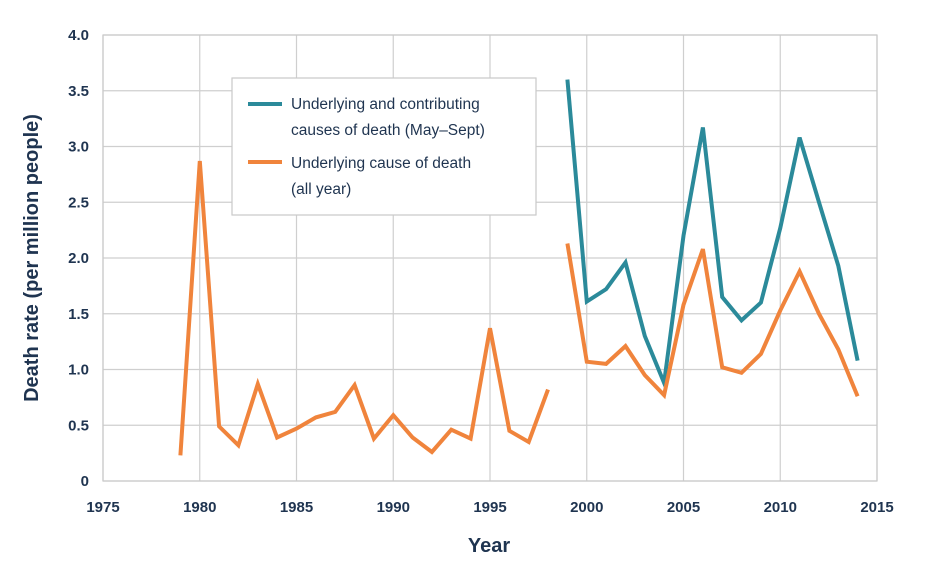  I want to click on y-tick-label: 2.0, so click(78, 258).